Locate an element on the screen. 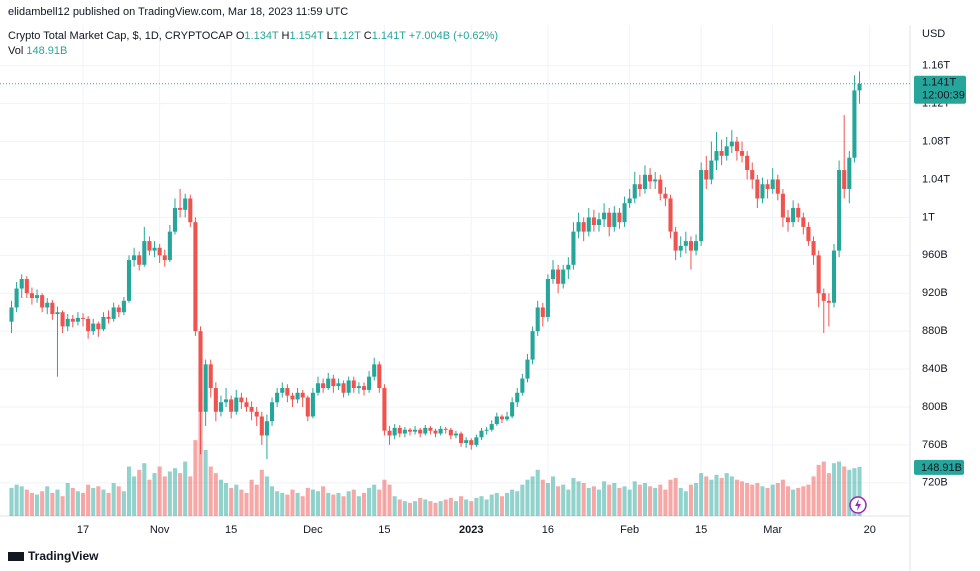  currency-label: USD is located at coordinates (933, 34).